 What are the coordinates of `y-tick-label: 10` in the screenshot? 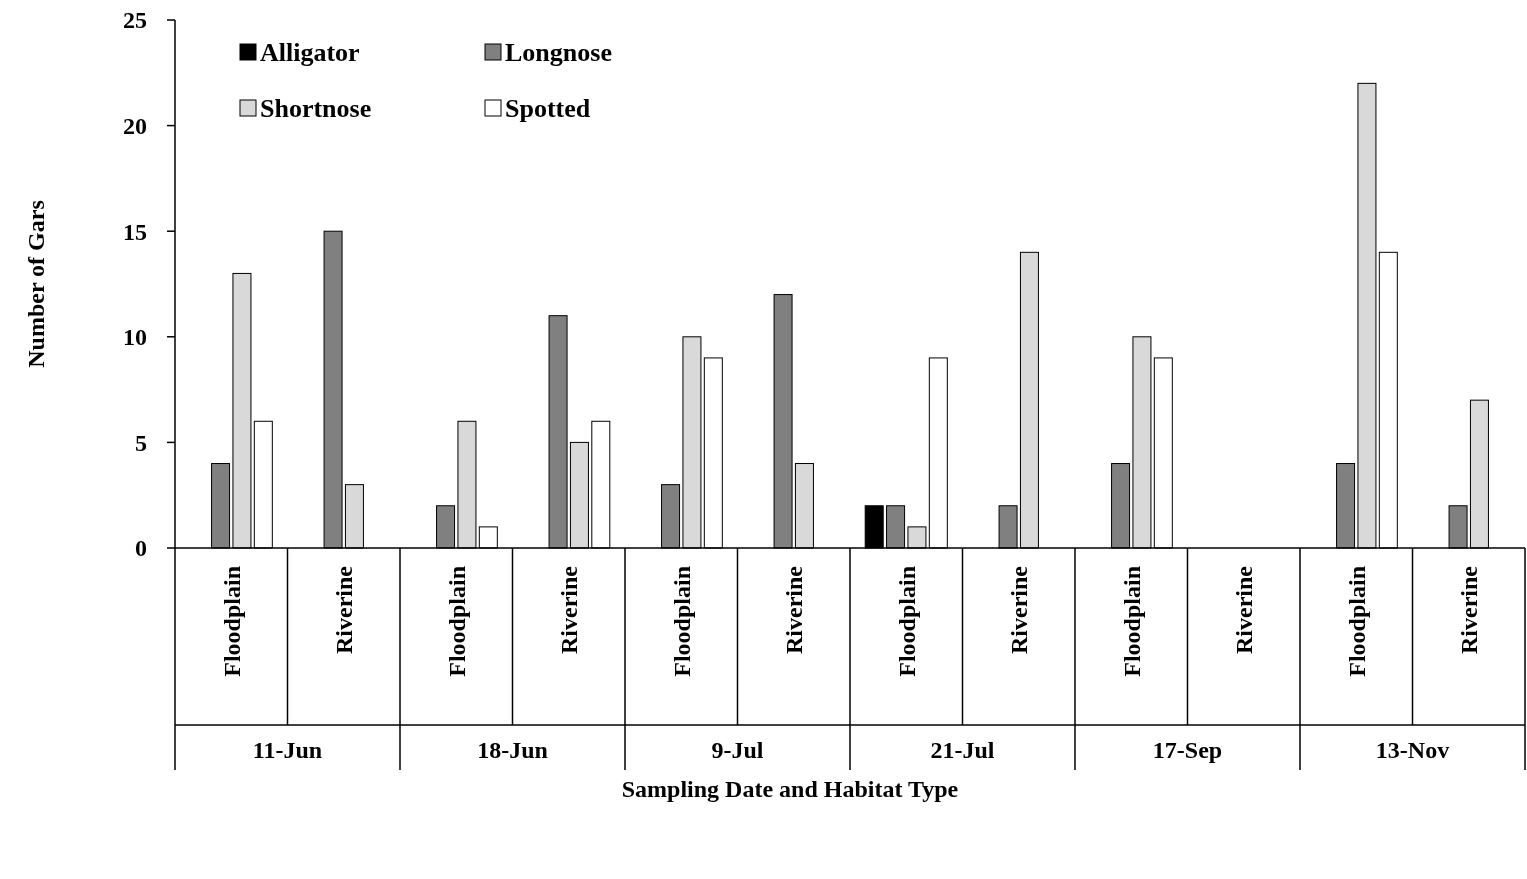 It's located at (135, 337).